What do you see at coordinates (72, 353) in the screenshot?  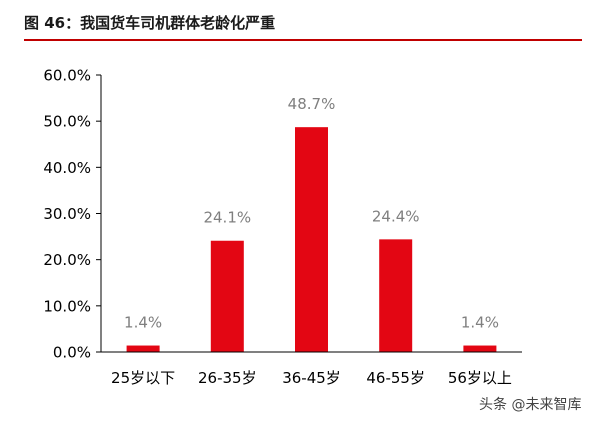 I see `y-tick-label: 0.0%` at bounding box center [72, 353].